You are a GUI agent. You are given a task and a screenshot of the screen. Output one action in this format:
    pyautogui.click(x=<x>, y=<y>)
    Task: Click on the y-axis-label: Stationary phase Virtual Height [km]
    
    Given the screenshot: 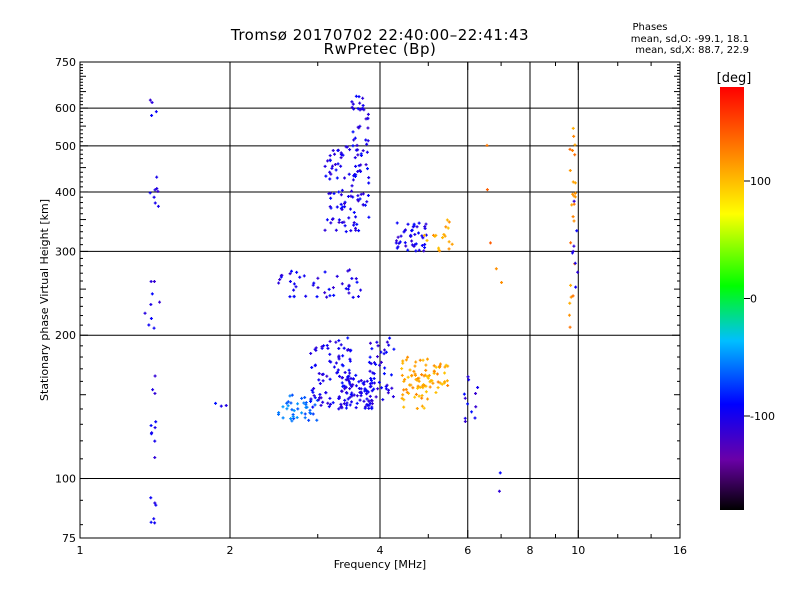 What is the action you would take?
    pyautogui.click(x=44, y=300)
    